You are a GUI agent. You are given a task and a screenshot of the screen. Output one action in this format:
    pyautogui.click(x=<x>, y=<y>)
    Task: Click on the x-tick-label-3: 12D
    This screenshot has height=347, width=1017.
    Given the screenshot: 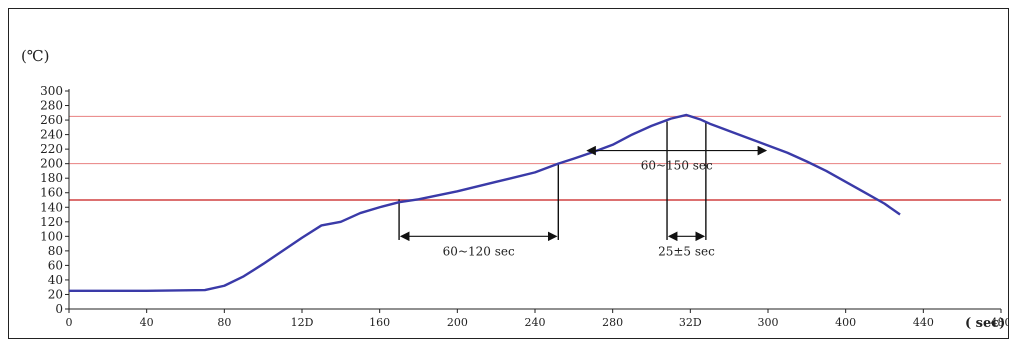 What is the action you would take?
    pyautogui.click(x=302, y=322)
    